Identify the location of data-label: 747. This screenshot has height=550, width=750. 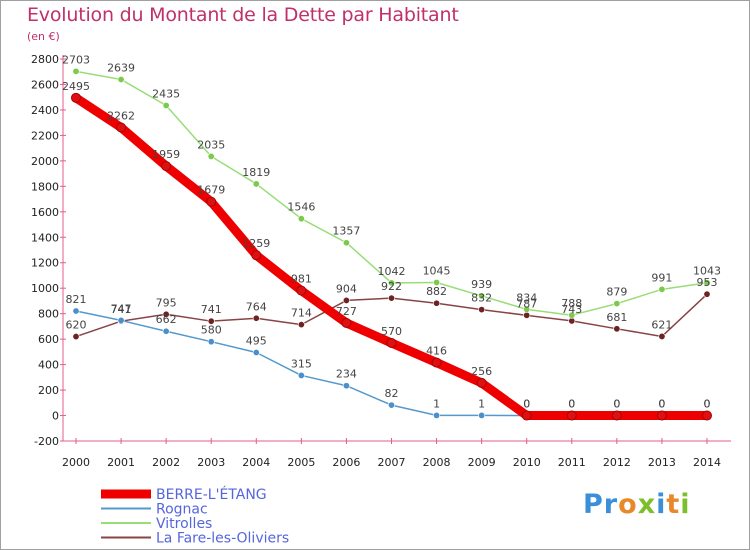
(121, 308).